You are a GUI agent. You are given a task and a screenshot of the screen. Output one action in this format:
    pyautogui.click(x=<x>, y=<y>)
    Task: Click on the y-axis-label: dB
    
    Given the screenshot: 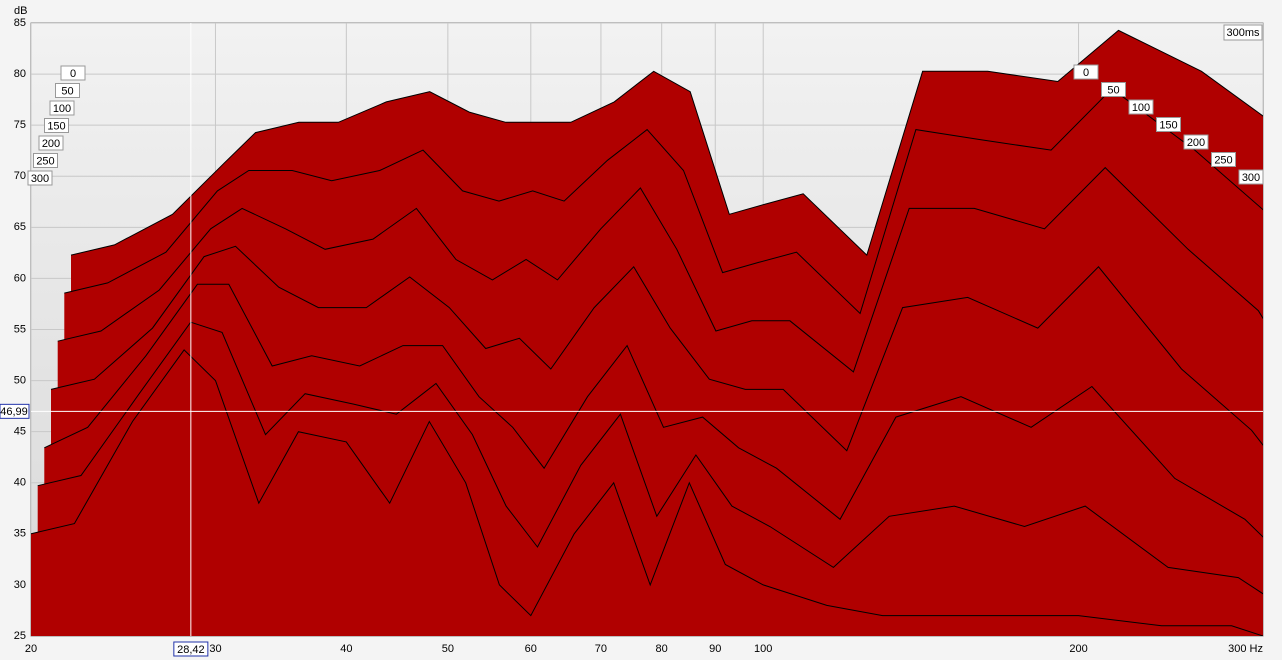 What is the action you would take?
    pyautogui.click(x=20, y=11)
    